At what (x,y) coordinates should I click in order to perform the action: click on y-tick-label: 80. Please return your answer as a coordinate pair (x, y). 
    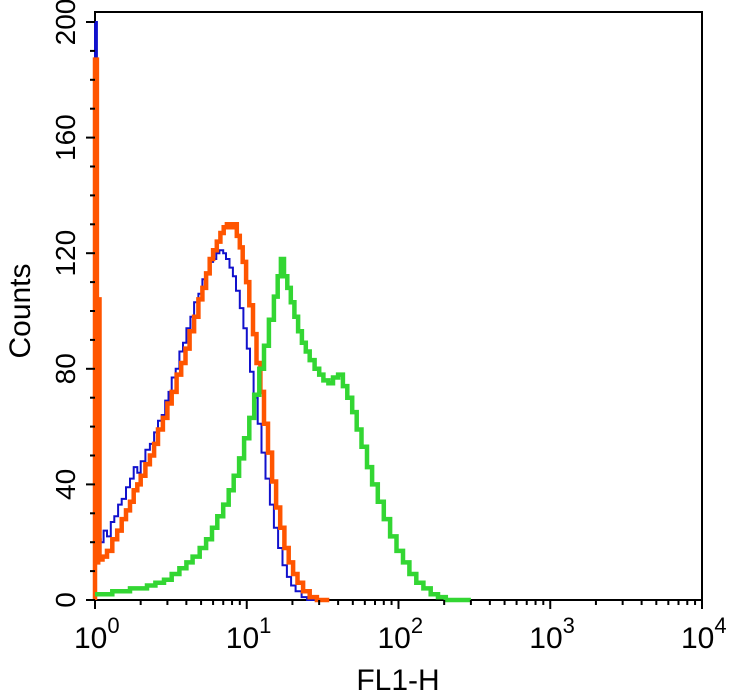
    Looking at the image, I should click on (65, 368).